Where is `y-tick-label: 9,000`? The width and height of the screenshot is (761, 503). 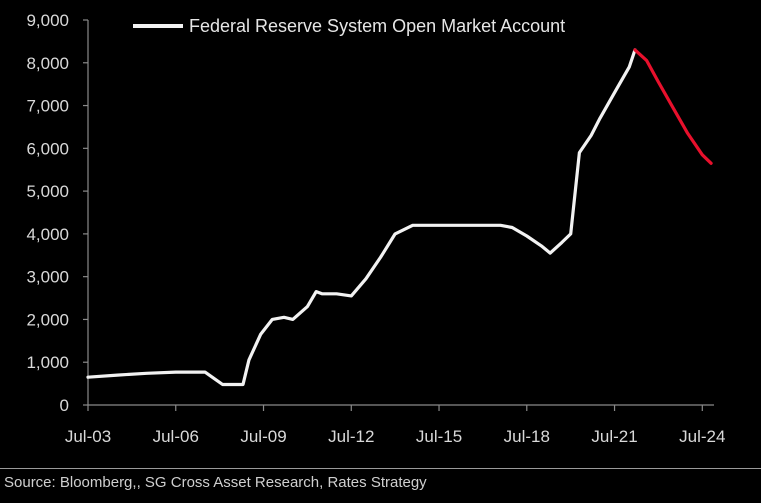
y-tick-label: 9,000 is located at coordinates (47, 20).